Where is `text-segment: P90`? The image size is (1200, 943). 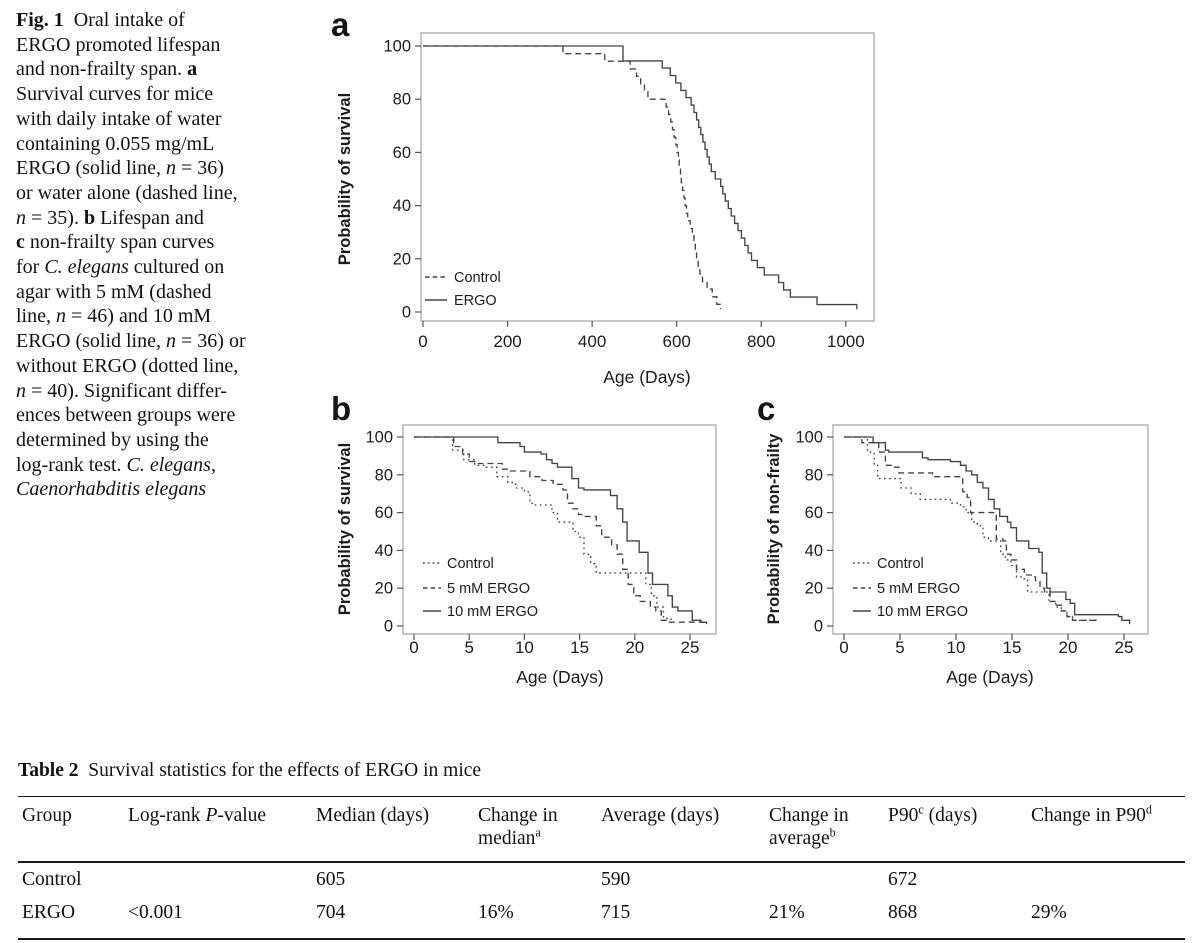
text-segment: P90 is located at coordinates (903, 815).